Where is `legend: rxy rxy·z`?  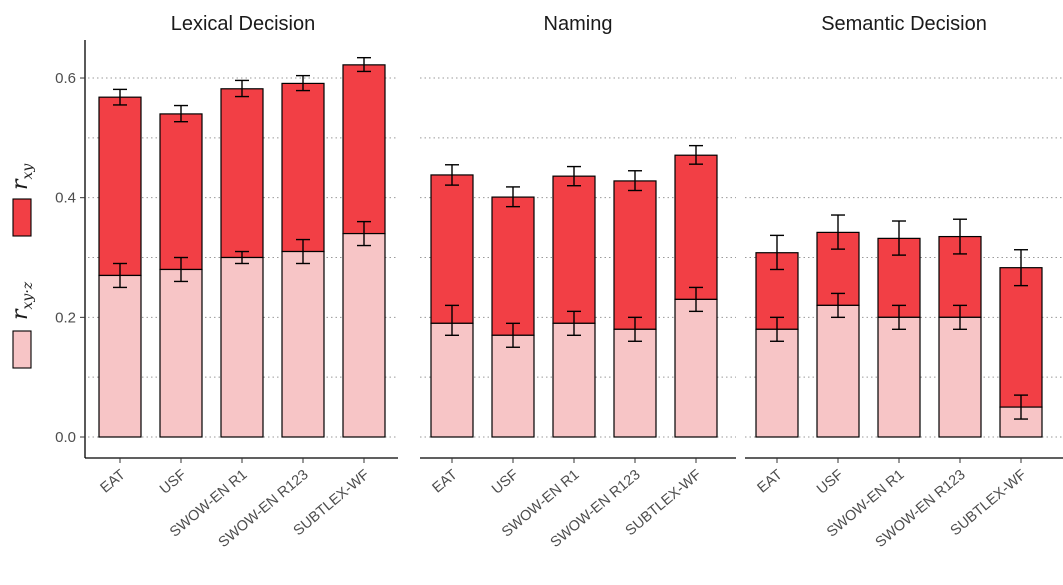
legend: rxy rxy·z is located at coordinates (22, 266).